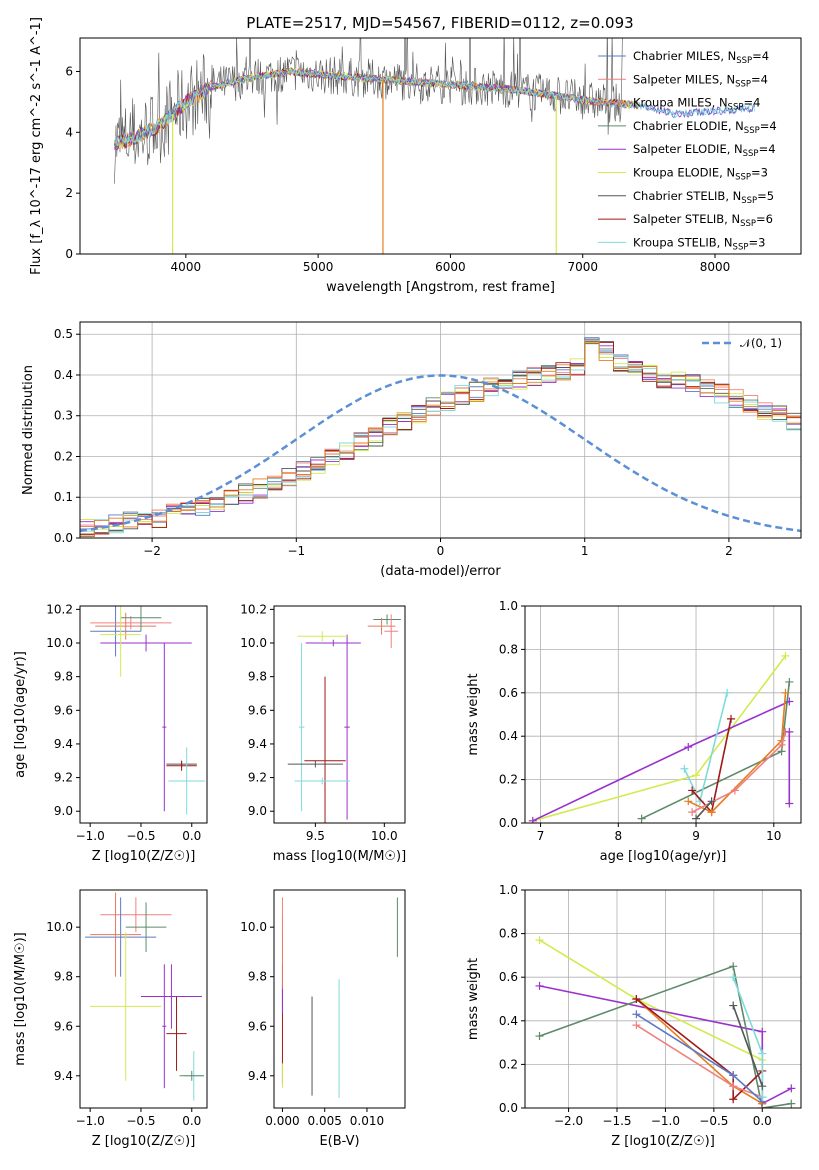  Describe the element at coordinates (325, 1121) in the screenshot. I see `x-tick-label: 0.005` at that location.